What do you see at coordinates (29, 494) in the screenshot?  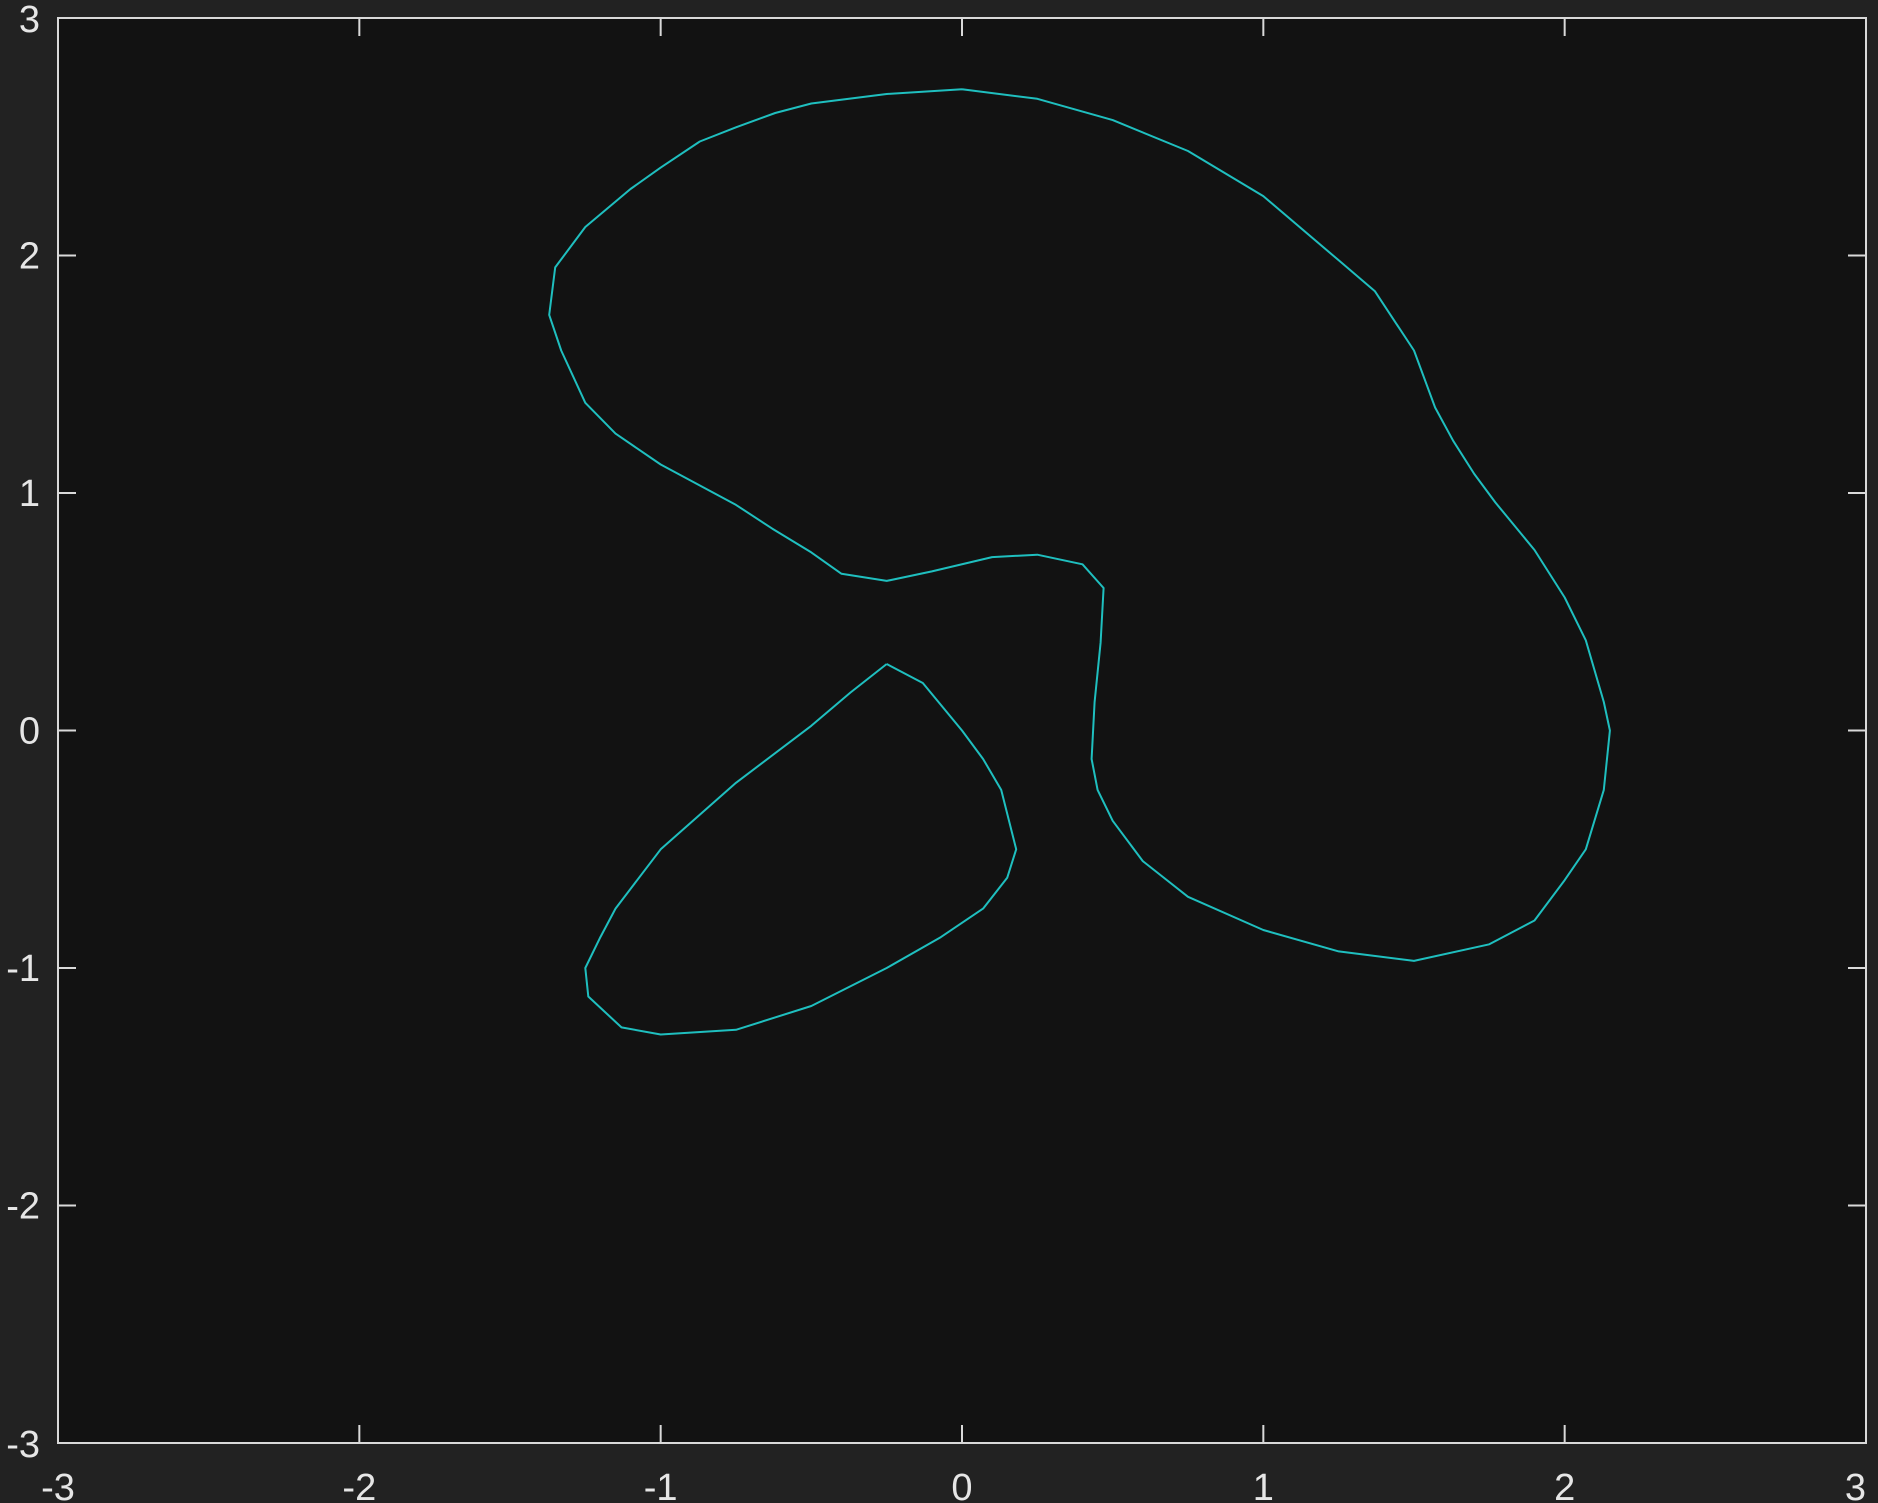 I see `y-tick-label: 1` at bounding box center [29, 494].